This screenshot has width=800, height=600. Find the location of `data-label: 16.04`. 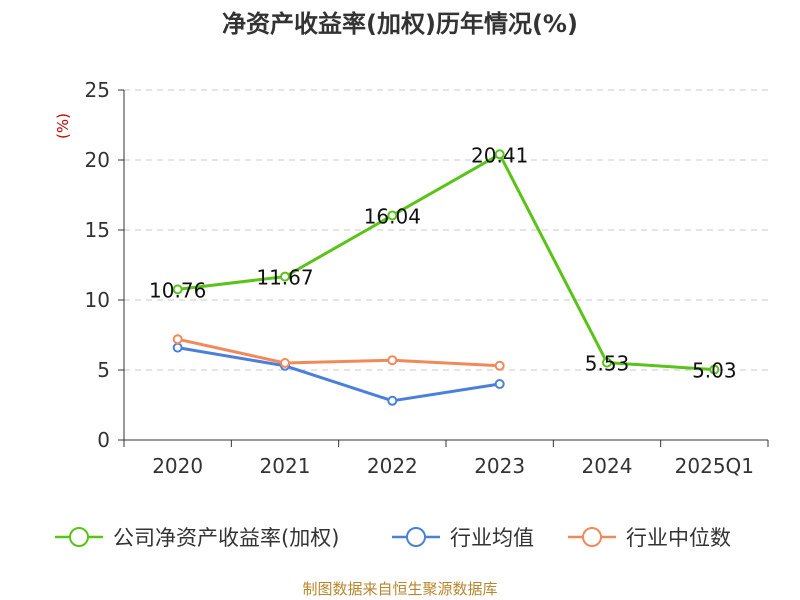

data-label: 16.04 is located at coordinates (392, 216).